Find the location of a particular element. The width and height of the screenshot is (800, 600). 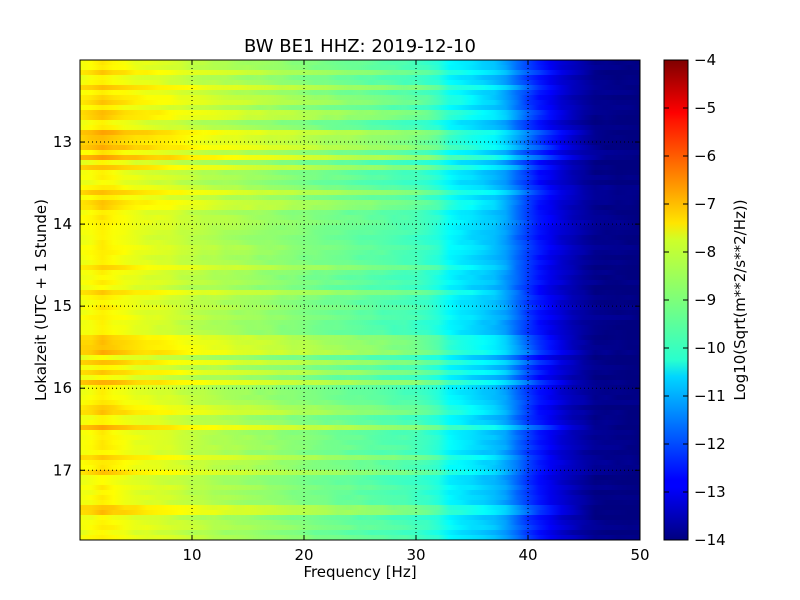

chart-title: BW BE1 HHZ: 2019-12-10 is located at coordinates (360, 46).